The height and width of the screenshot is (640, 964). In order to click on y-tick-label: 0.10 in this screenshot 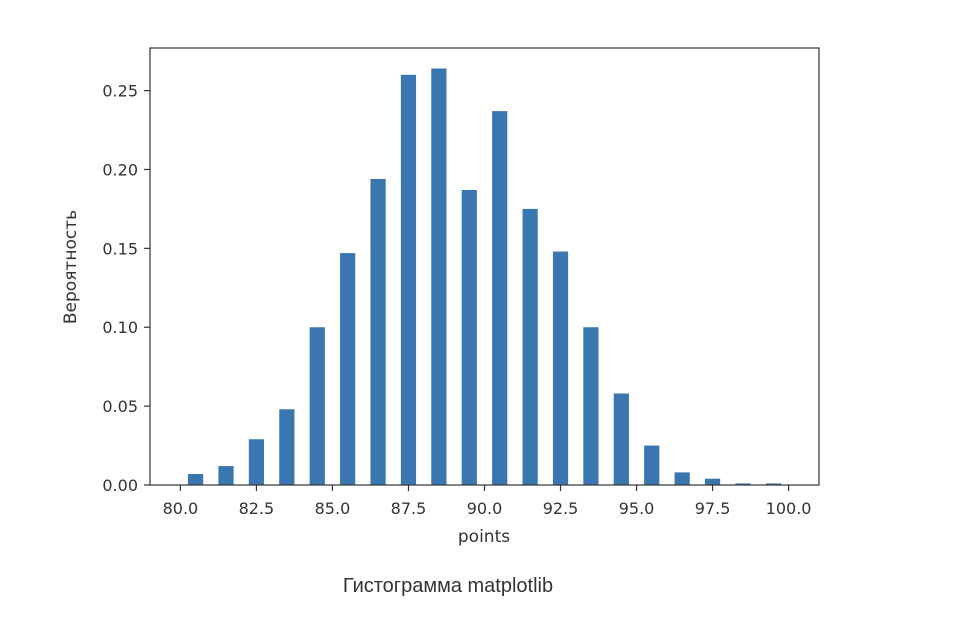, I will do `click(120, 327)`.